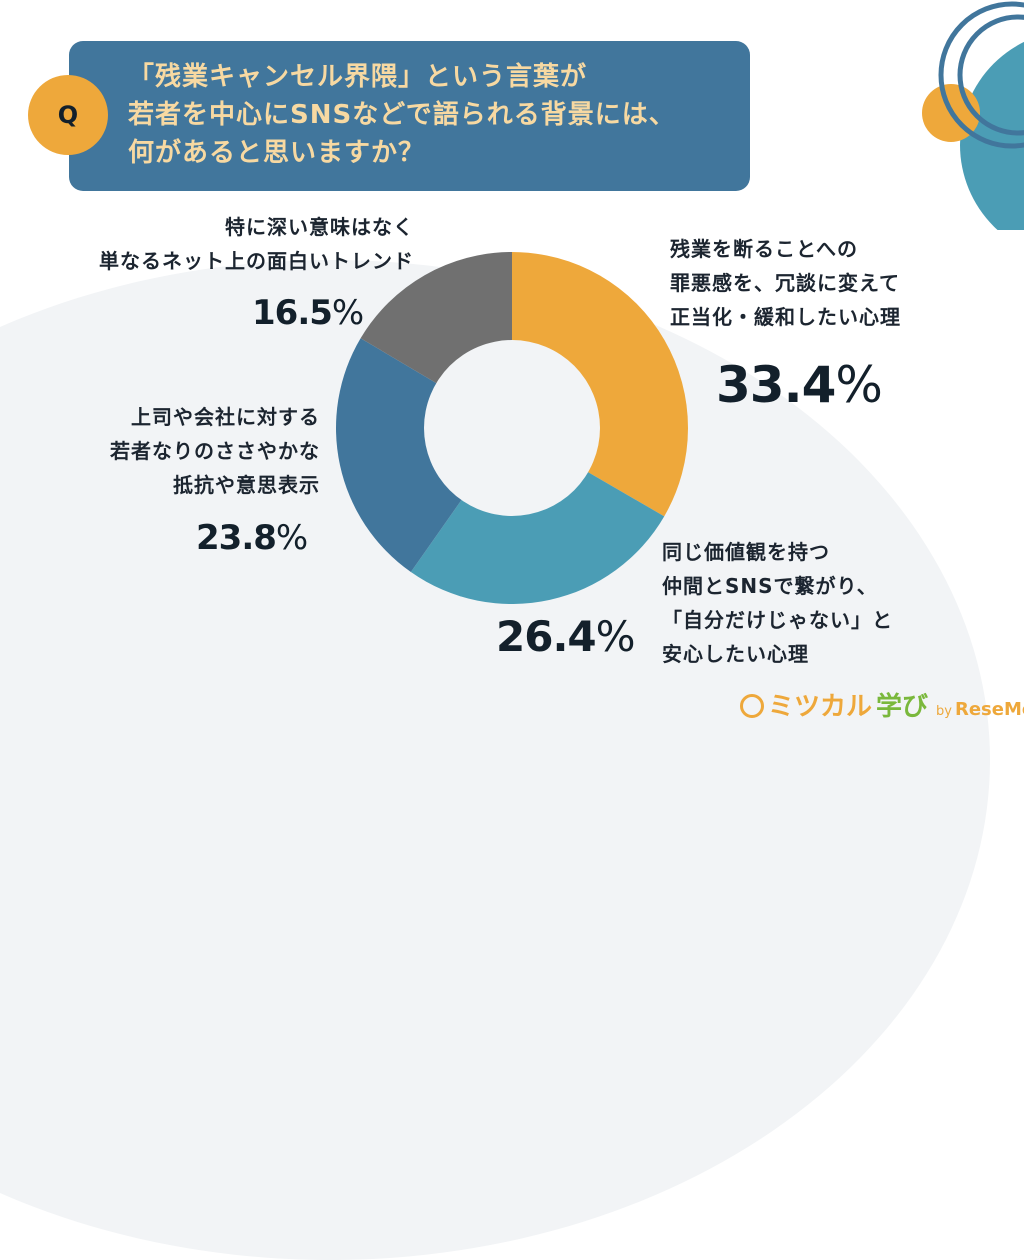 This screenshot has width=1024, height=1260. What do you see at coordinates (358, 77) in the screenshot?
I see `question-line: 「残業キャンセル界隈」という言葉が` at bounding box center [358, 77].